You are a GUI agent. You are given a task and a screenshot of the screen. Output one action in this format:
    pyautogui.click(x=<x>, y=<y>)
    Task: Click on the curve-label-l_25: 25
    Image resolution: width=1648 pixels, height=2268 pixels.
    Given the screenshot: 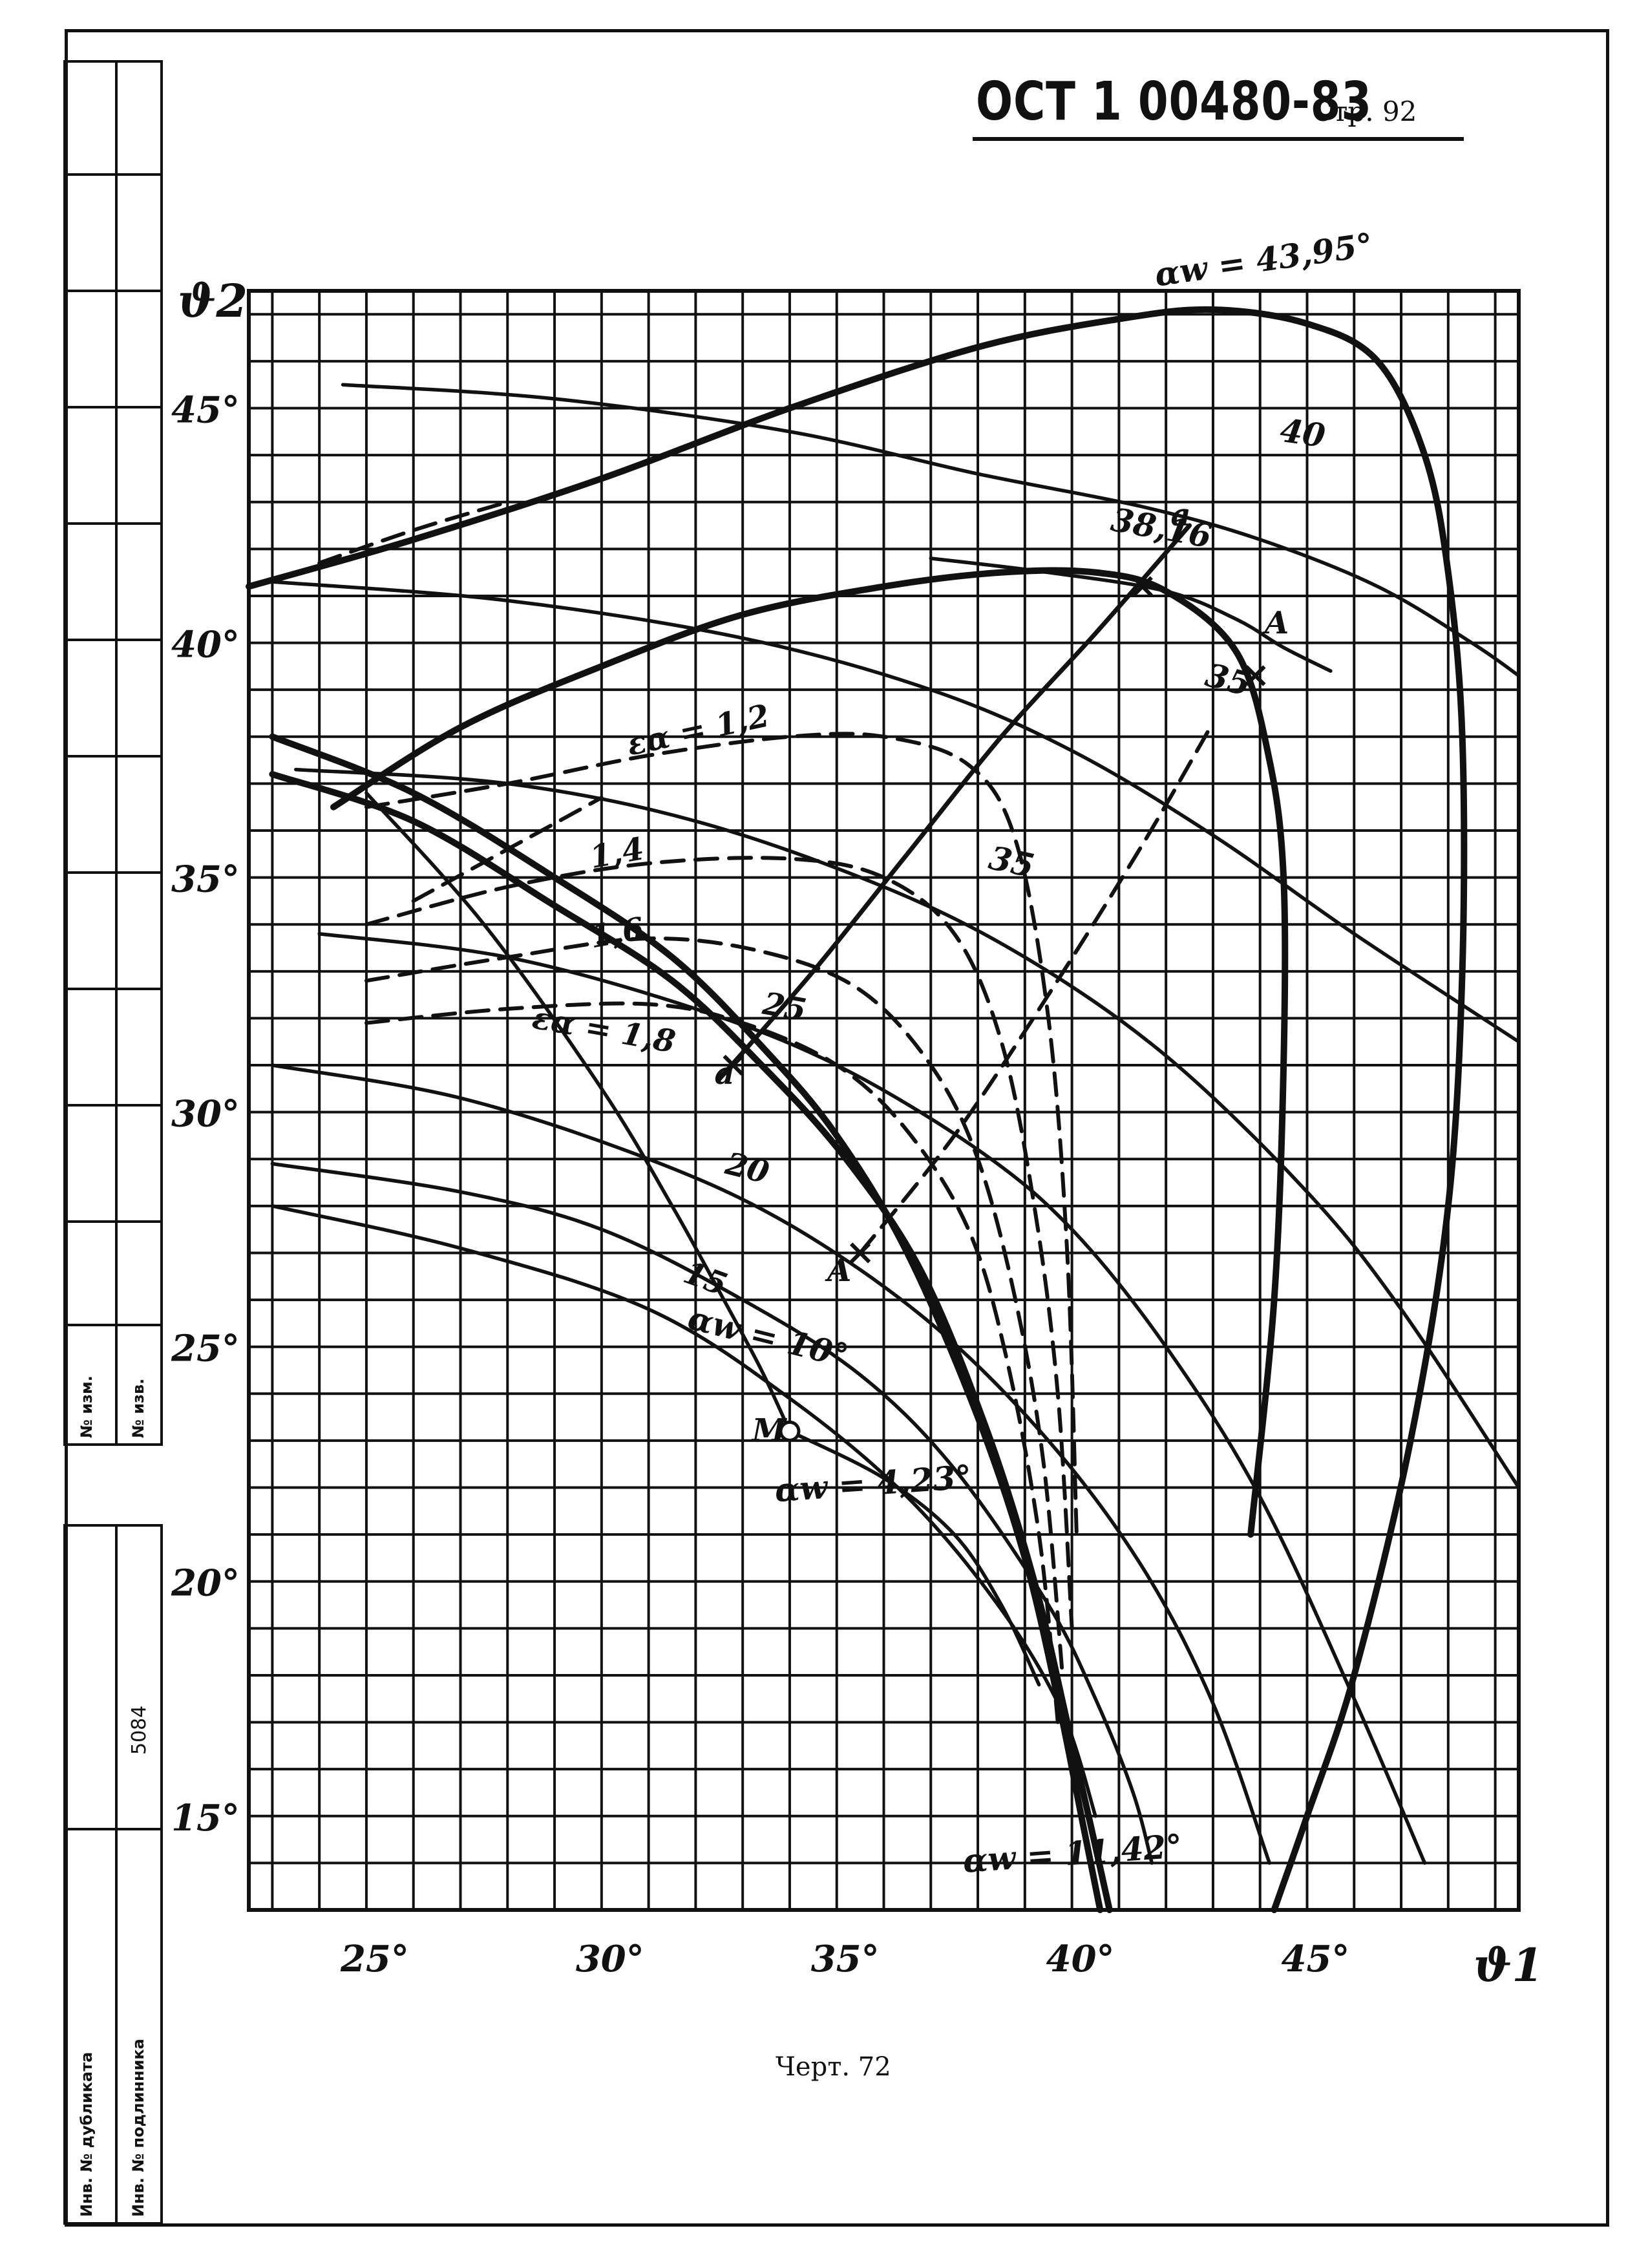 What is the action you would take?
    pyautogui.click(x=783, y=1007)
    